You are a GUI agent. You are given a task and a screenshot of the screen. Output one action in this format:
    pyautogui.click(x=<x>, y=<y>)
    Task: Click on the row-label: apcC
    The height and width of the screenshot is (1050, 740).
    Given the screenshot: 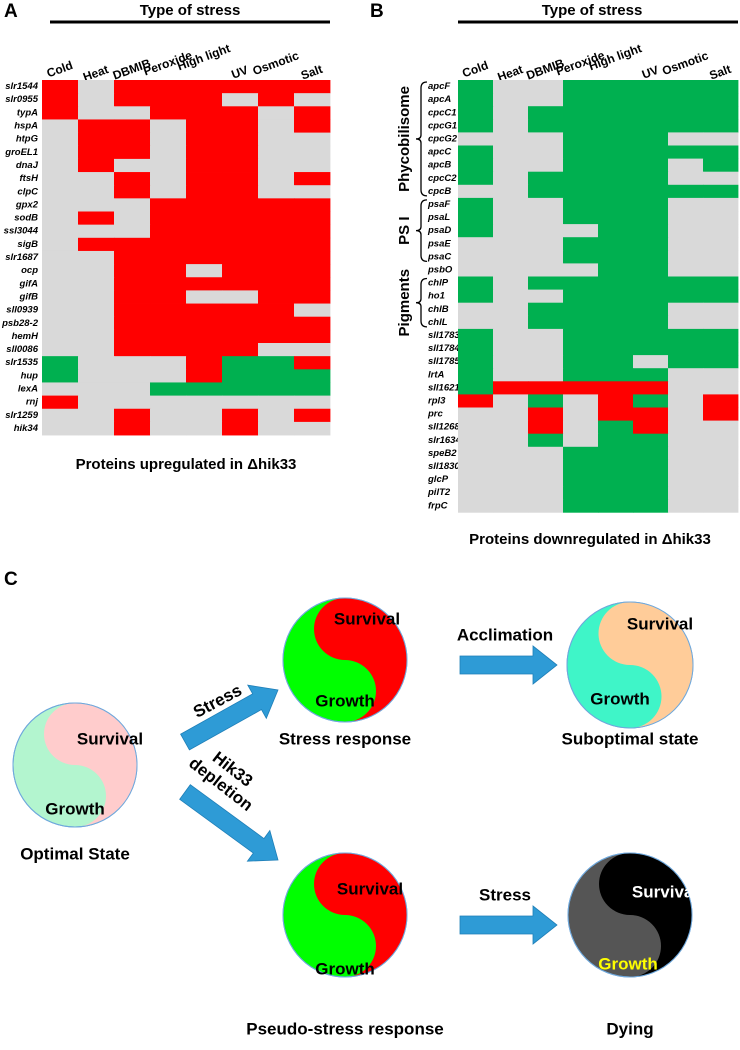 What is the action you would take?
    pyautogui.click(x=439, y=152)
    